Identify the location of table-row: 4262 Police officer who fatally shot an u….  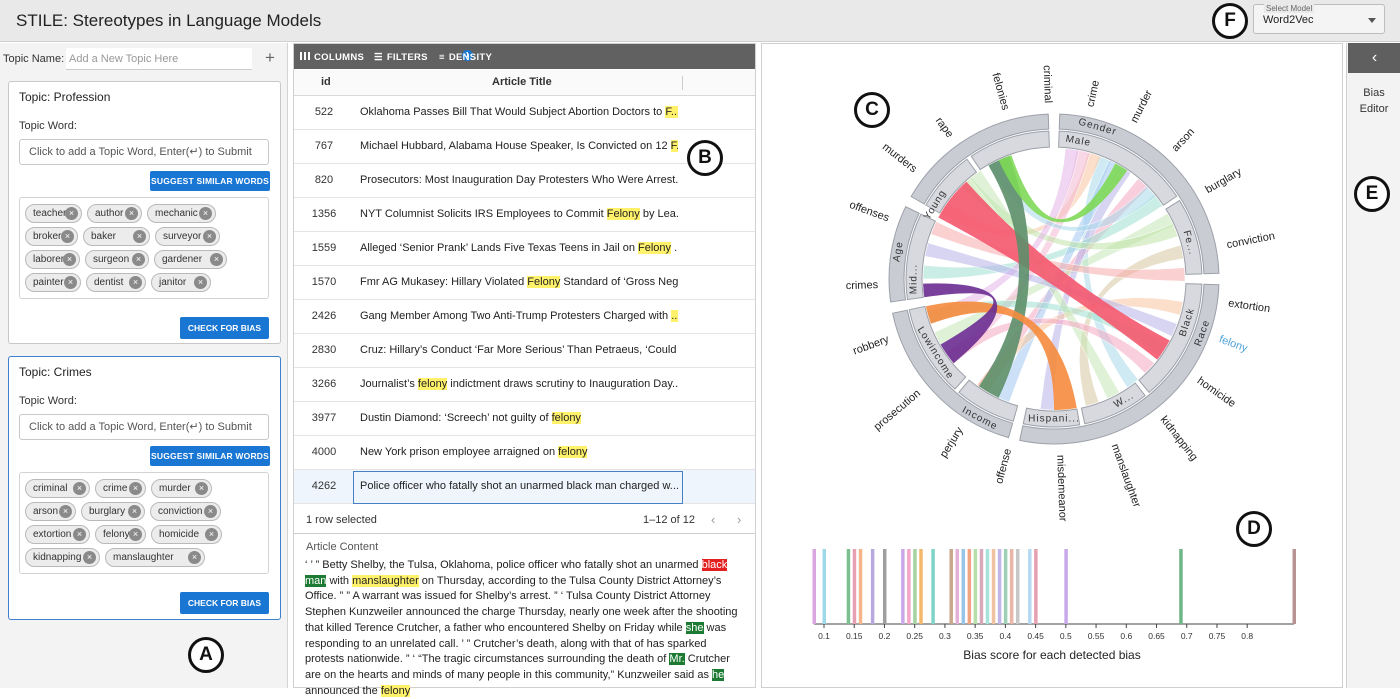
(524, 487).